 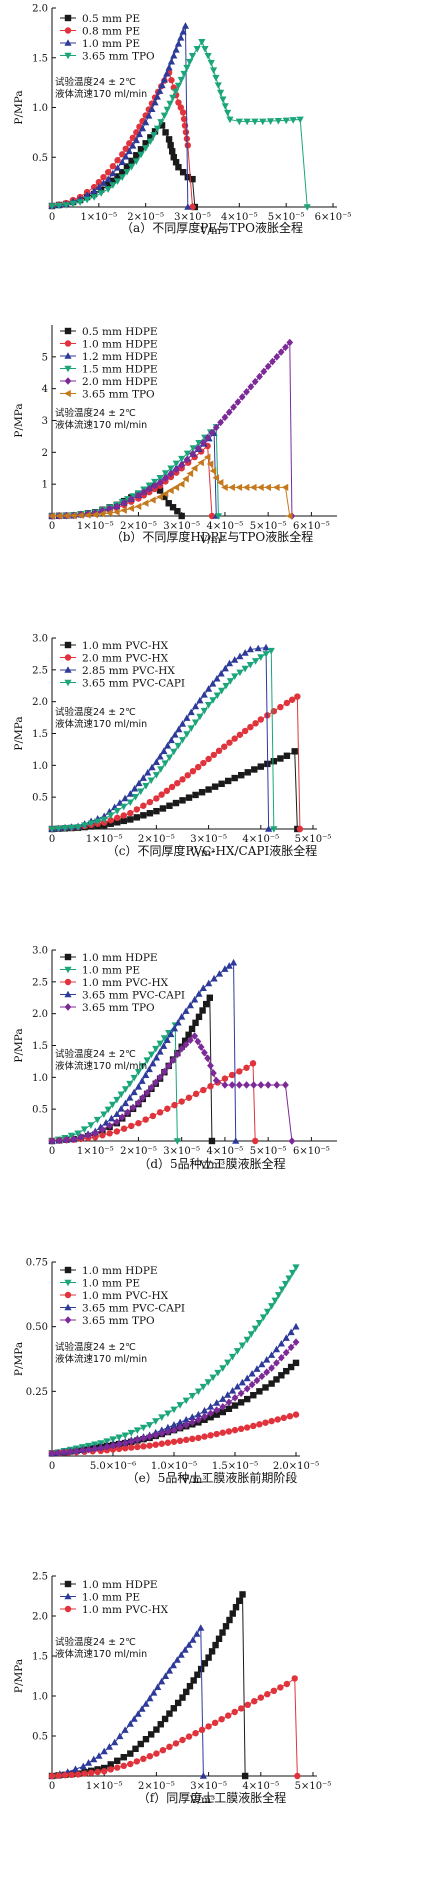 What do you see at coordinates (138, 526) in the screenshot?
I see `x-tick-label: 2×10⁻⁵` at bounding box center [138, 526].